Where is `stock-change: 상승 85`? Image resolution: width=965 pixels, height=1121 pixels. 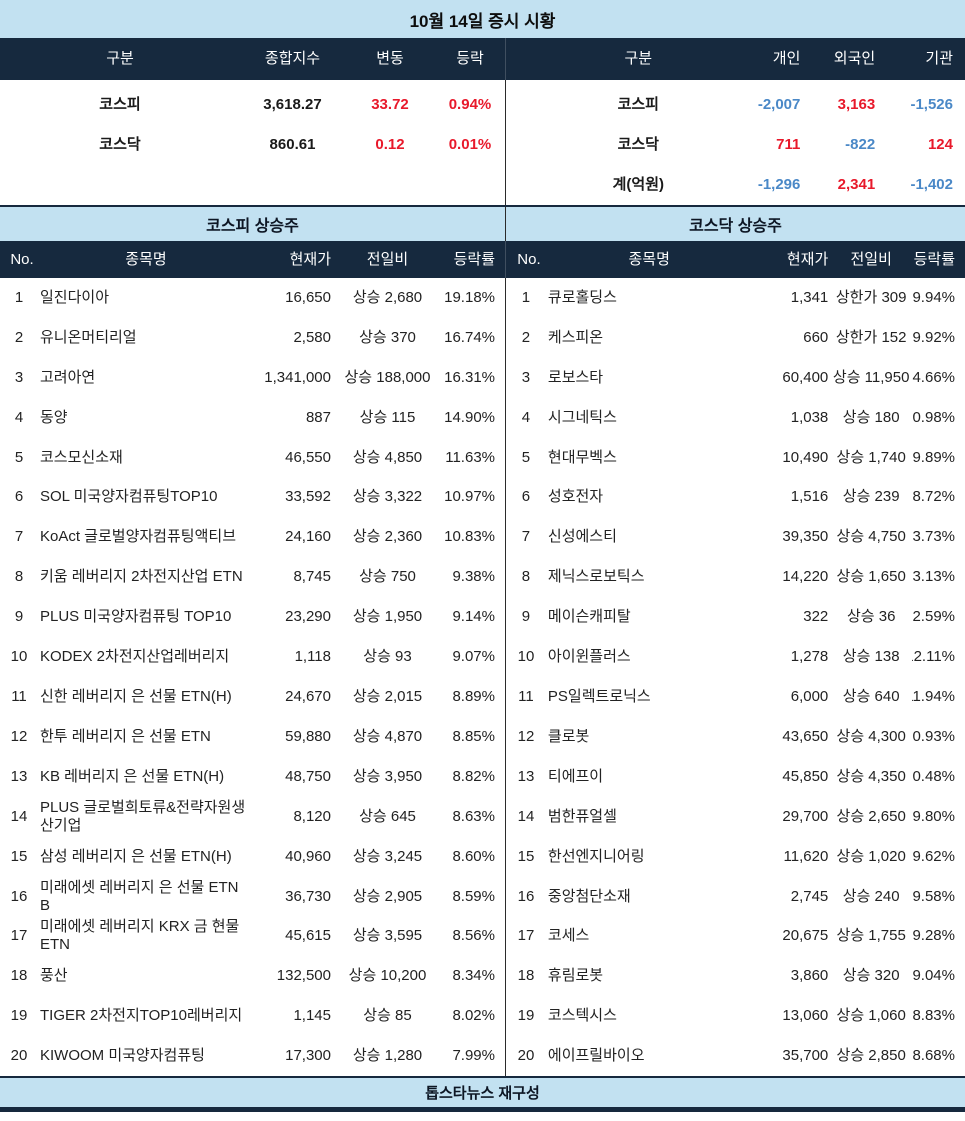 stock-change: 상승 85 is located at coordinates (387, 1016).